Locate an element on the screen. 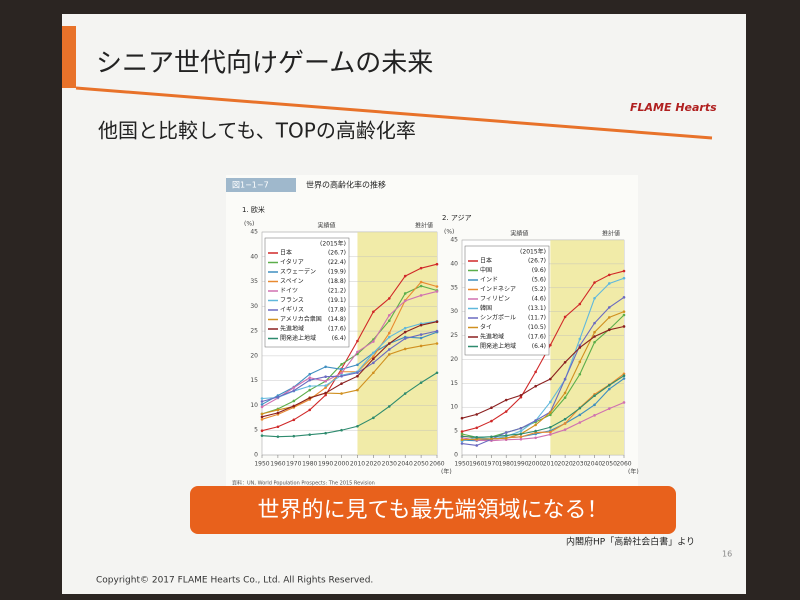 This screenshot has height=600, width=800. y-tick-label: 30 is located at coordinates (254, 306).